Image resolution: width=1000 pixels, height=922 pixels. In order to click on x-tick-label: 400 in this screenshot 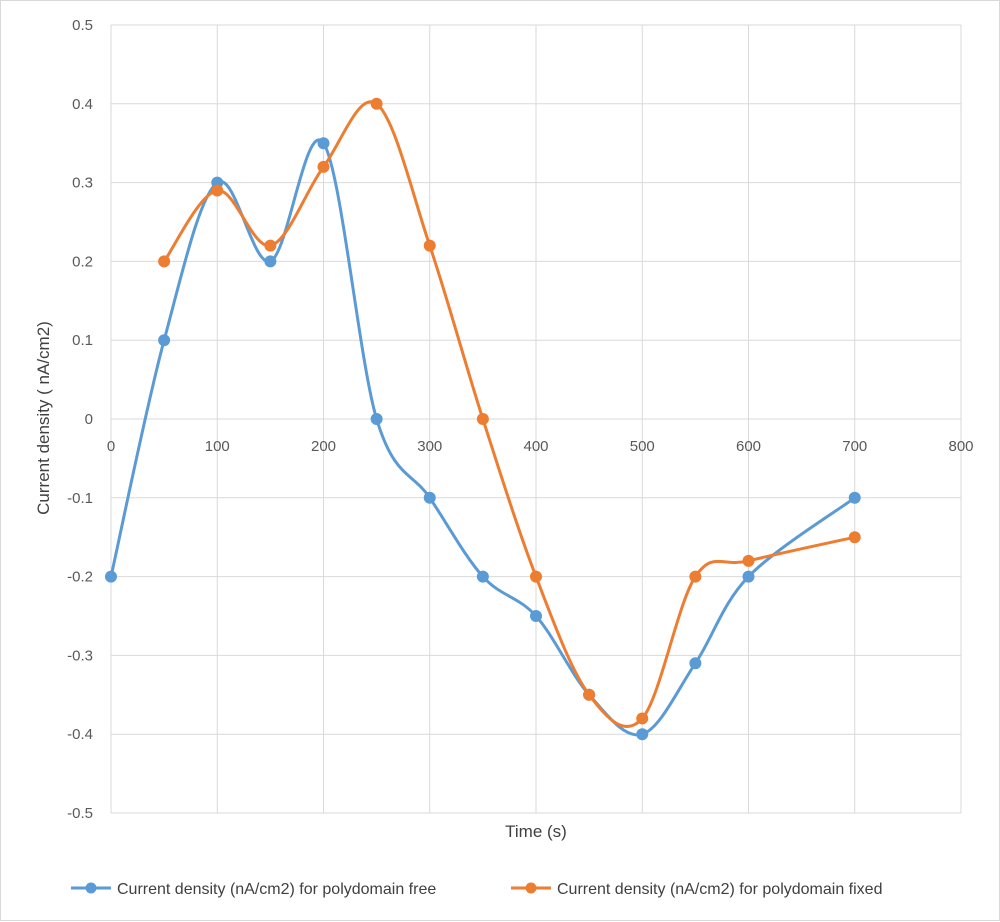, I will do `click(535, 446)`.